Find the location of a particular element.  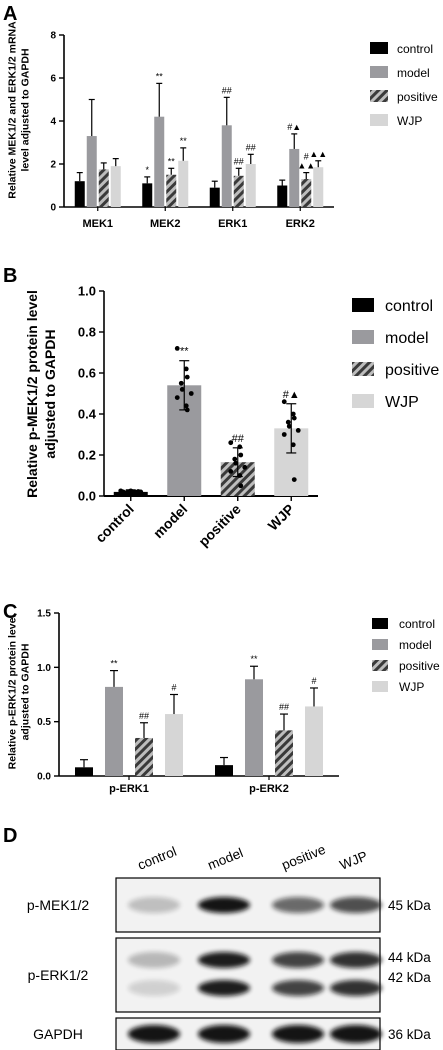

legend-label-positive: positive is located at coordinates (419, 666).